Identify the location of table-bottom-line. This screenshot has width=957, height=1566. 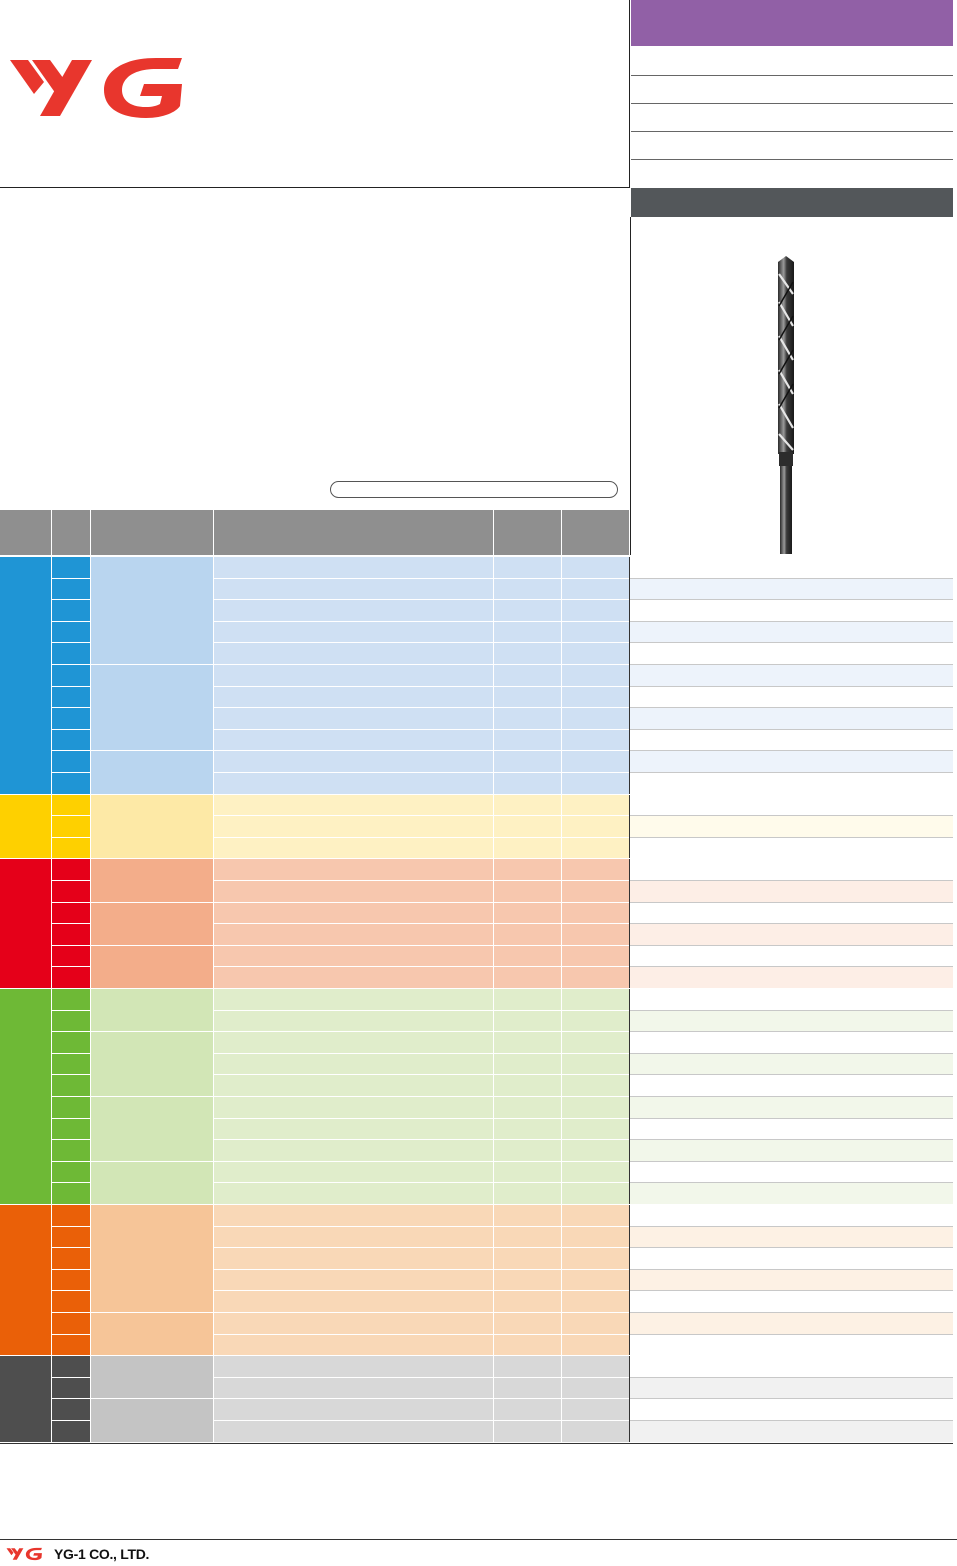
(476, 1443).